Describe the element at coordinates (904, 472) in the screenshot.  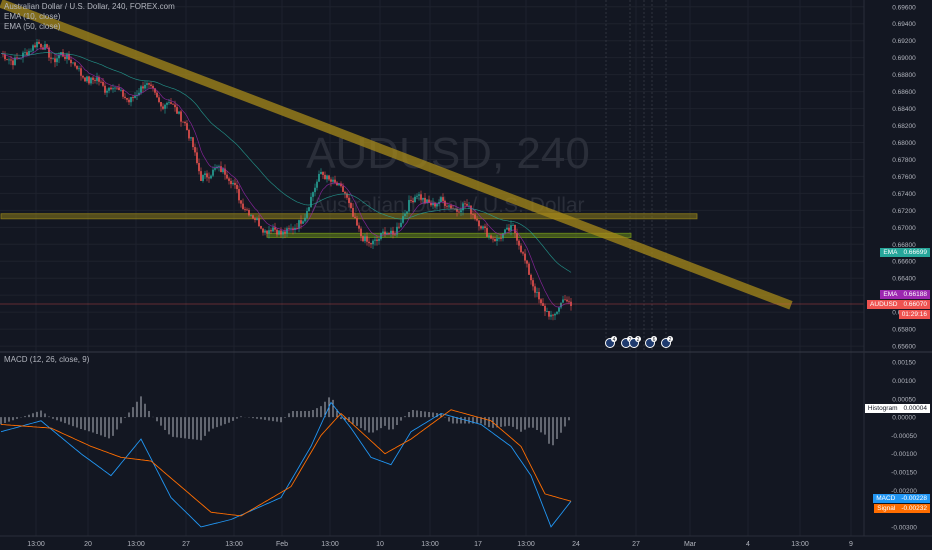
I see `macd-tick-label: -0.00150` at that location.